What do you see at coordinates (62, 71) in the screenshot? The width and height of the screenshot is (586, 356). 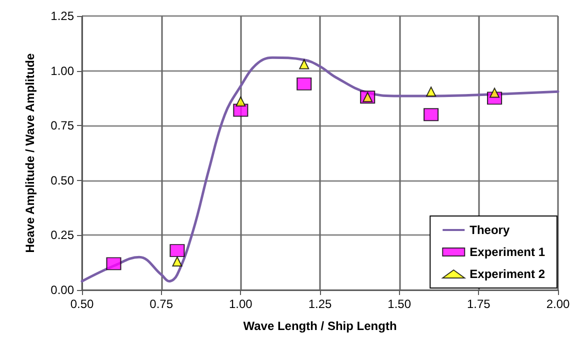 I see `y-tick-label: 1.00` at bounding box center [62, 71].